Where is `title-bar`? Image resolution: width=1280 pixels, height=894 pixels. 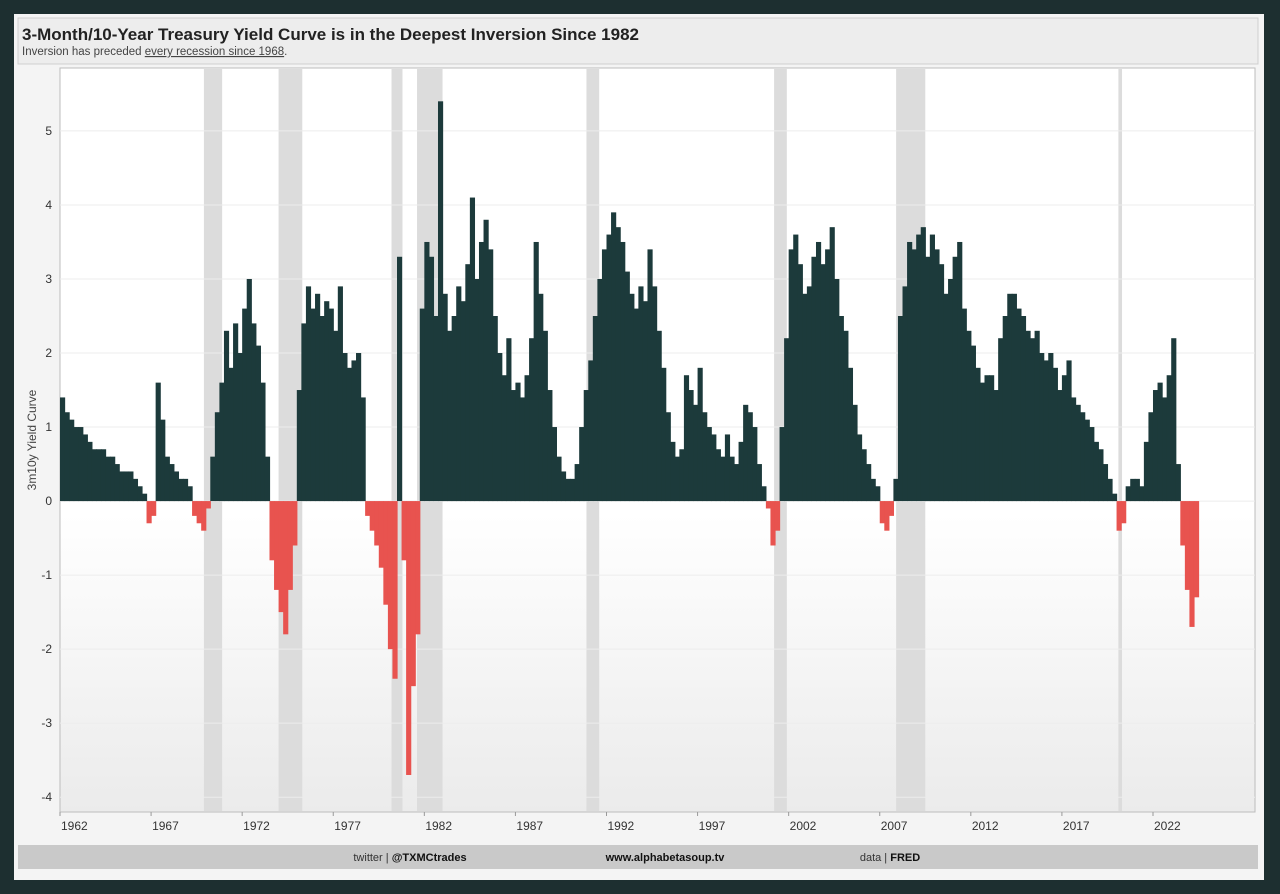
title-bar is located at coordinates (638, 41).